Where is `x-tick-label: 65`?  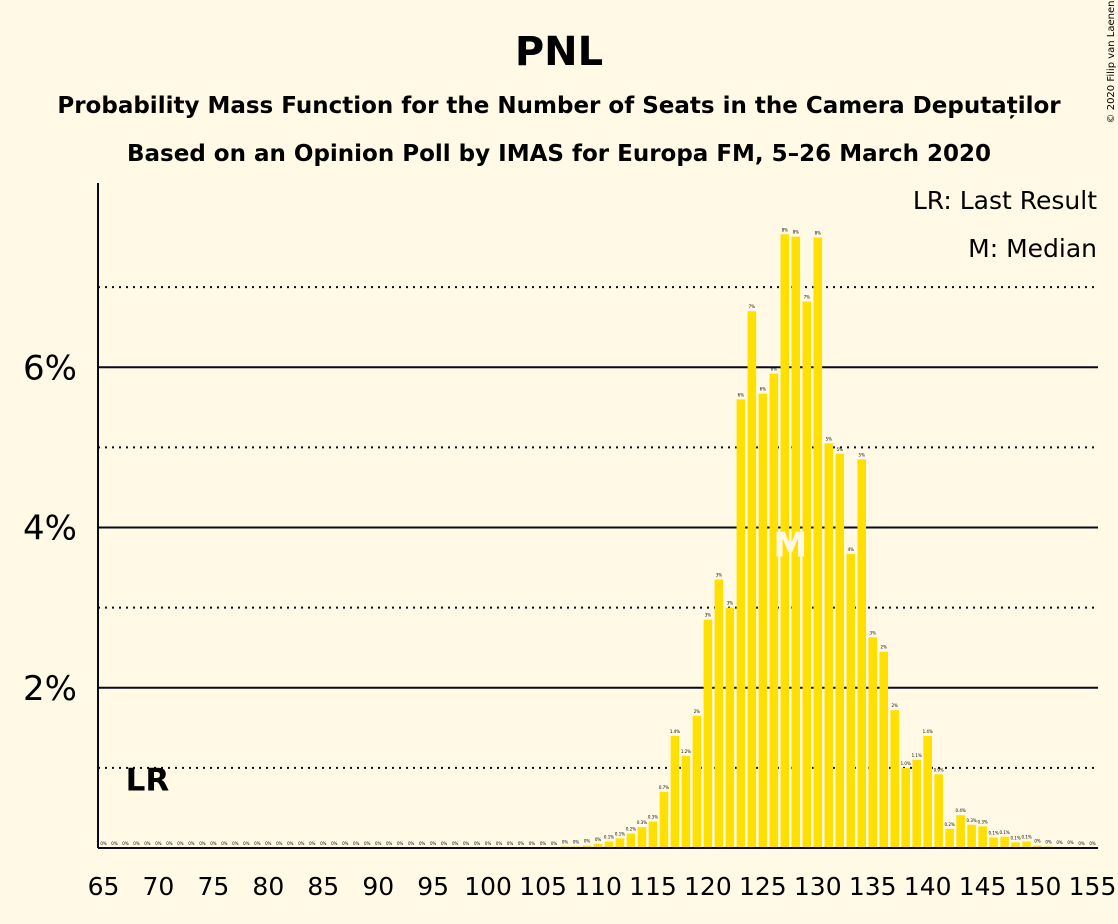
x-tick-label: 65 is located at coordinates (104, 886).